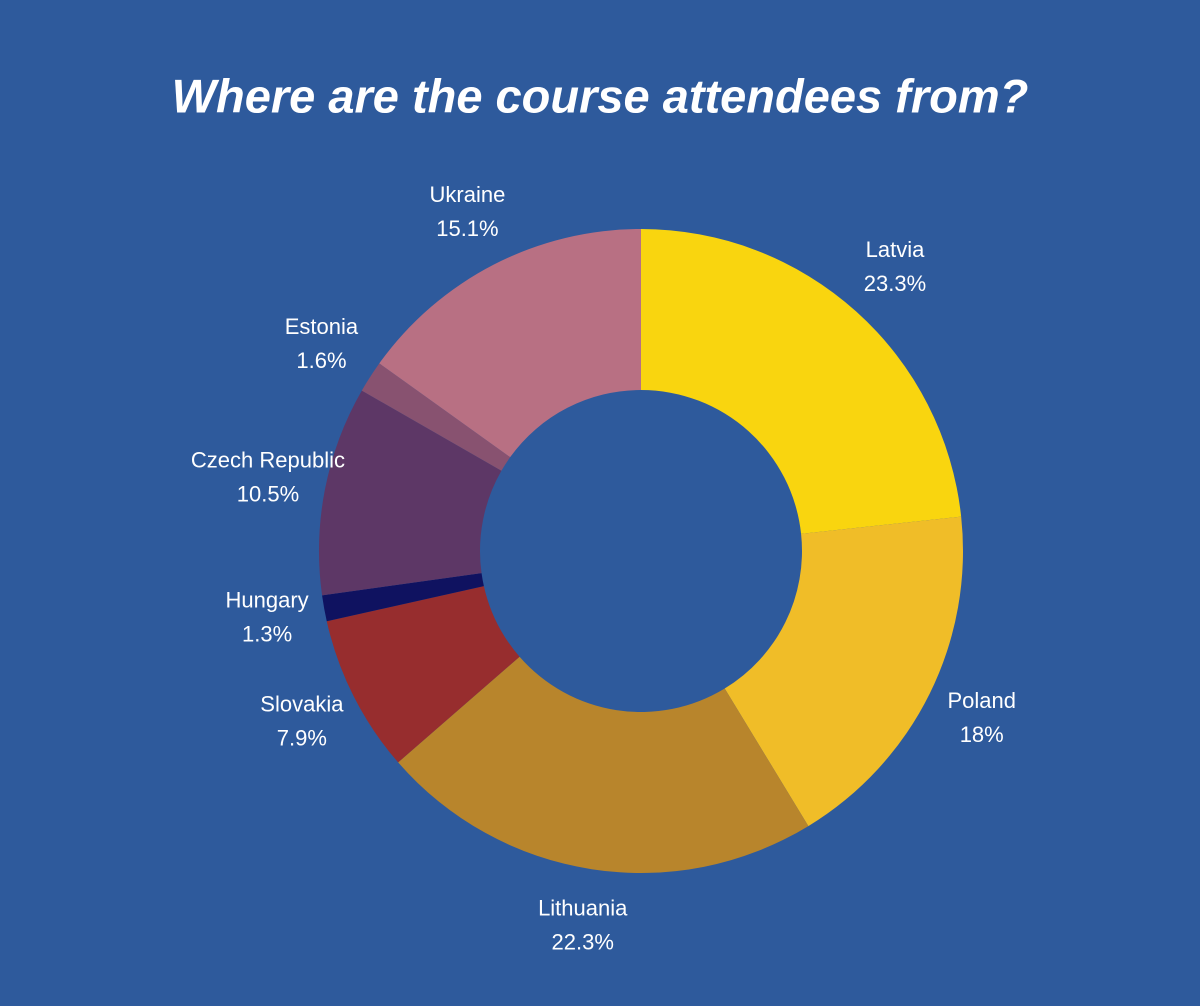 This screenshot has width=1200, height=1006. I want to click on chart-title: Where are the course attendees from?, so click(600, 95).